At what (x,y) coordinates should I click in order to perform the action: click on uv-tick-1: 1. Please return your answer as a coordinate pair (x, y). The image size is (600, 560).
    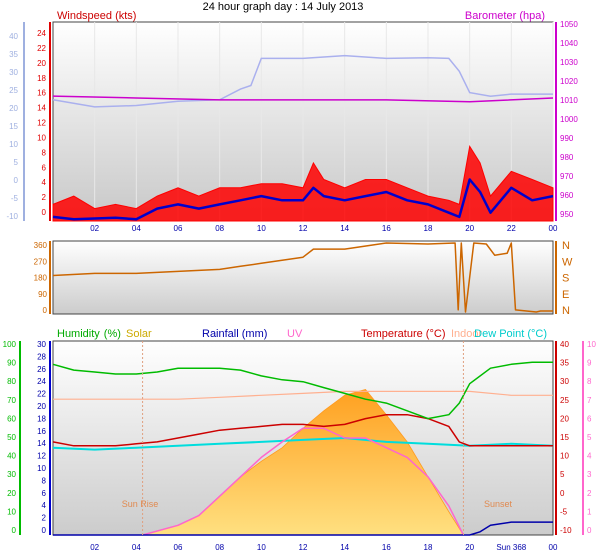
    Looking at the image, I should click on (589, 511).